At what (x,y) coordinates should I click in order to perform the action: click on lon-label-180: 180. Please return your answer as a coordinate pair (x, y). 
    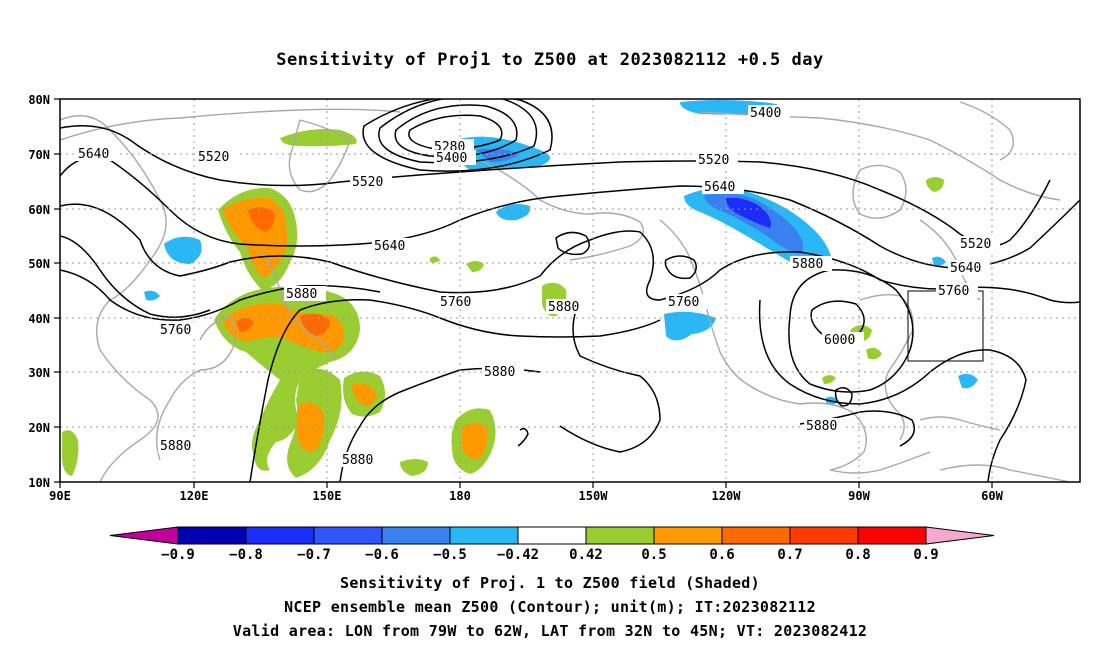
    Looking at the image, I should click on (460, 496).